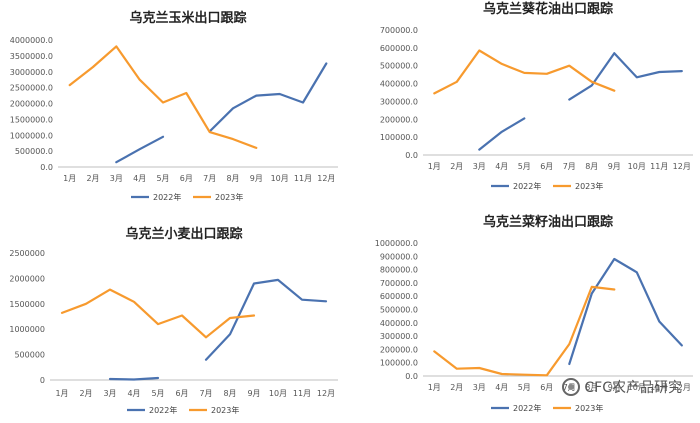  Describe the element at coordinates (183, 234) in the screenshot. I see `chart-title: 乌克兰小麦出口跟踪` at that location.